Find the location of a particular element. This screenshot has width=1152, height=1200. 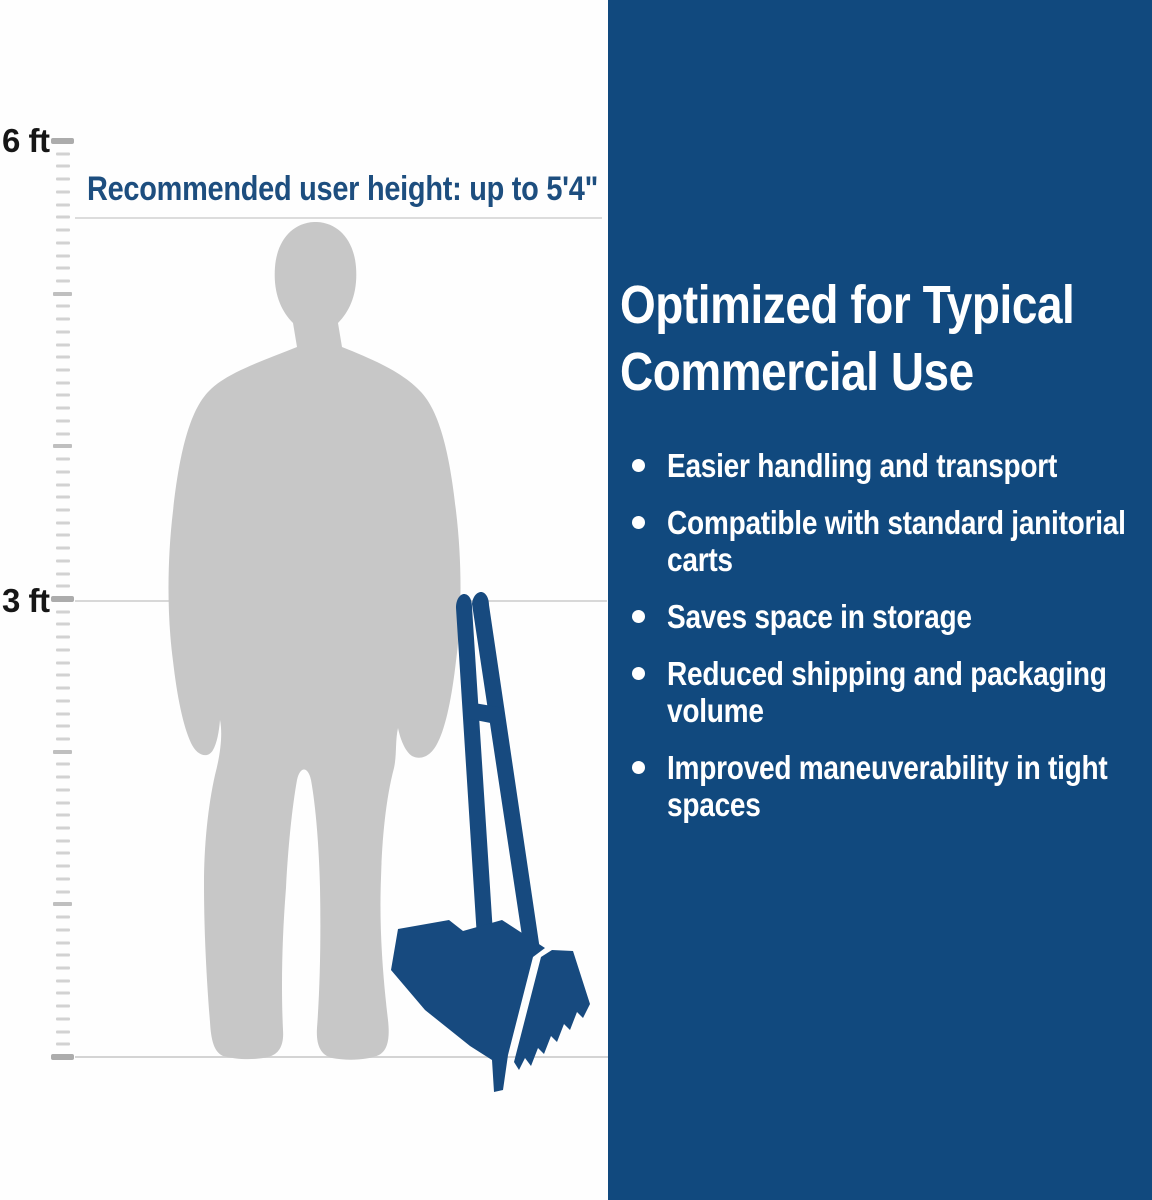

benefit-item: Reduced shipping and packaging volume is located at coordinates (892, 692).